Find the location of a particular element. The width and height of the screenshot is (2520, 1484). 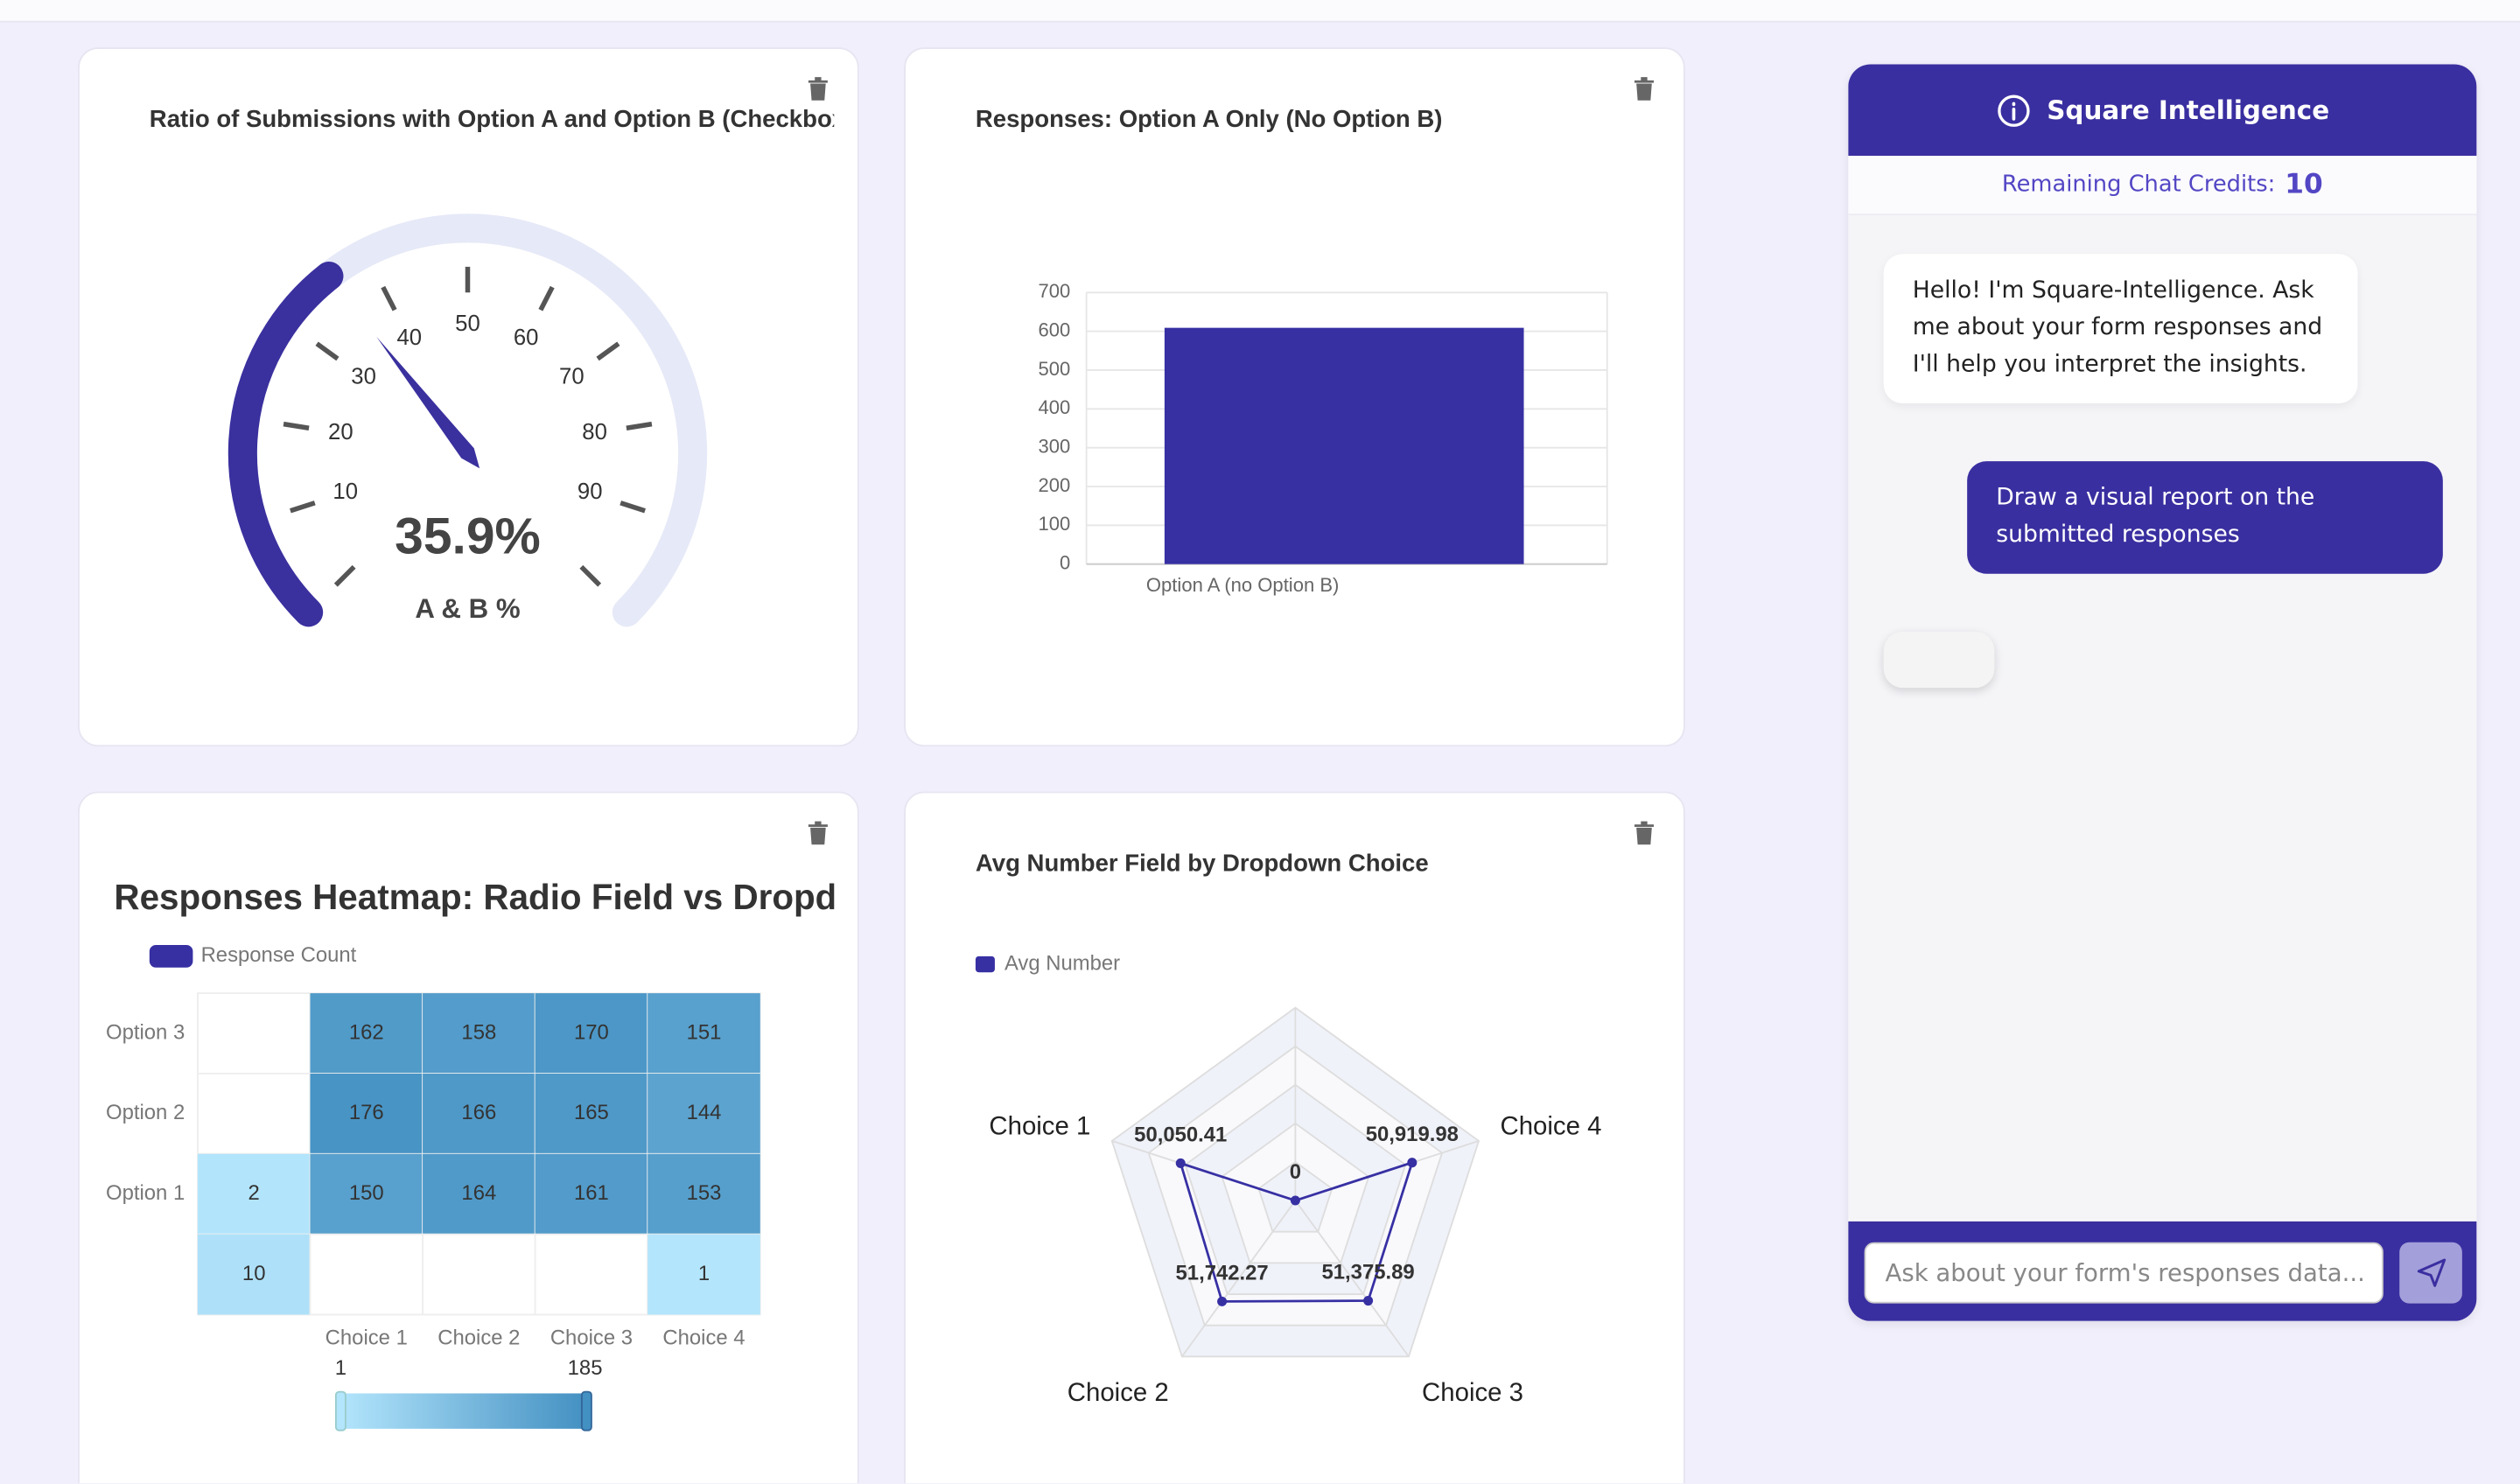

send-button is located at coordinates (2430, 1273).